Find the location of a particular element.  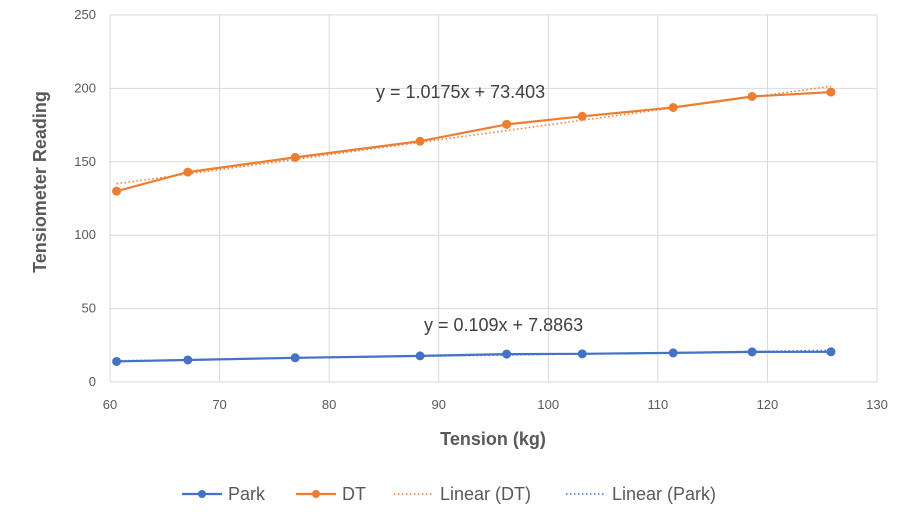

y-tick-label: 200 is located at coordinates (85, 87).